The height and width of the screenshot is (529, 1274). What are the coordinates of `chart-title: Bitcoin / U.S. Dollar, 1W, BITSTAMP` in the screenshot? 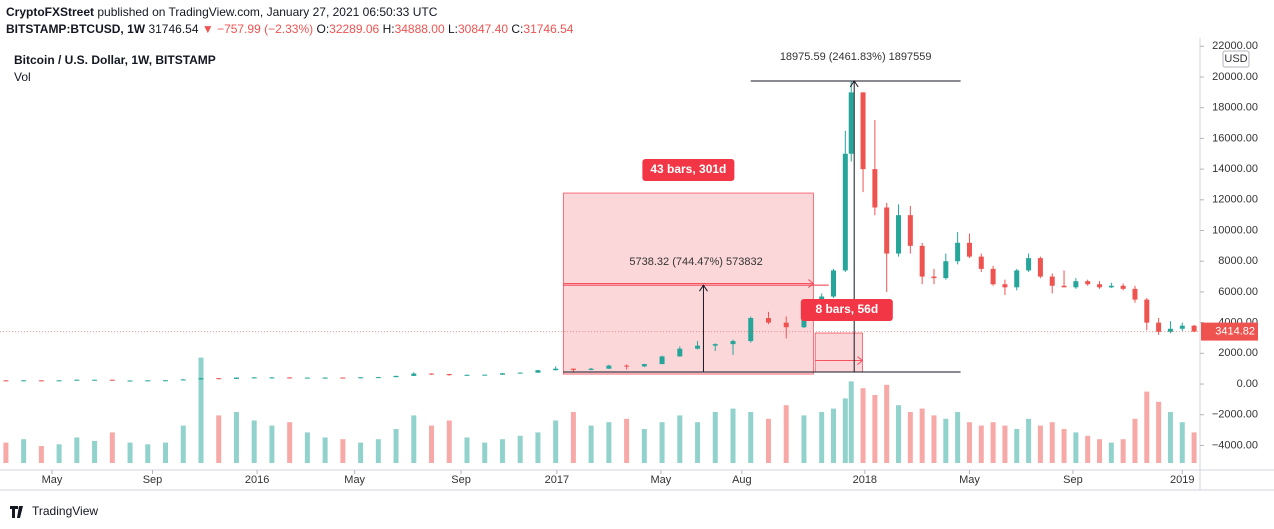 It's located at (115, 60).